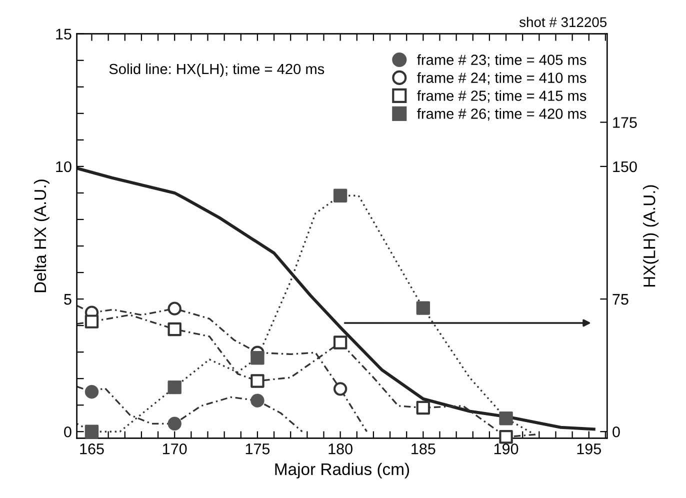  I want to click on y-tick-label: 15, so click(64, 34).